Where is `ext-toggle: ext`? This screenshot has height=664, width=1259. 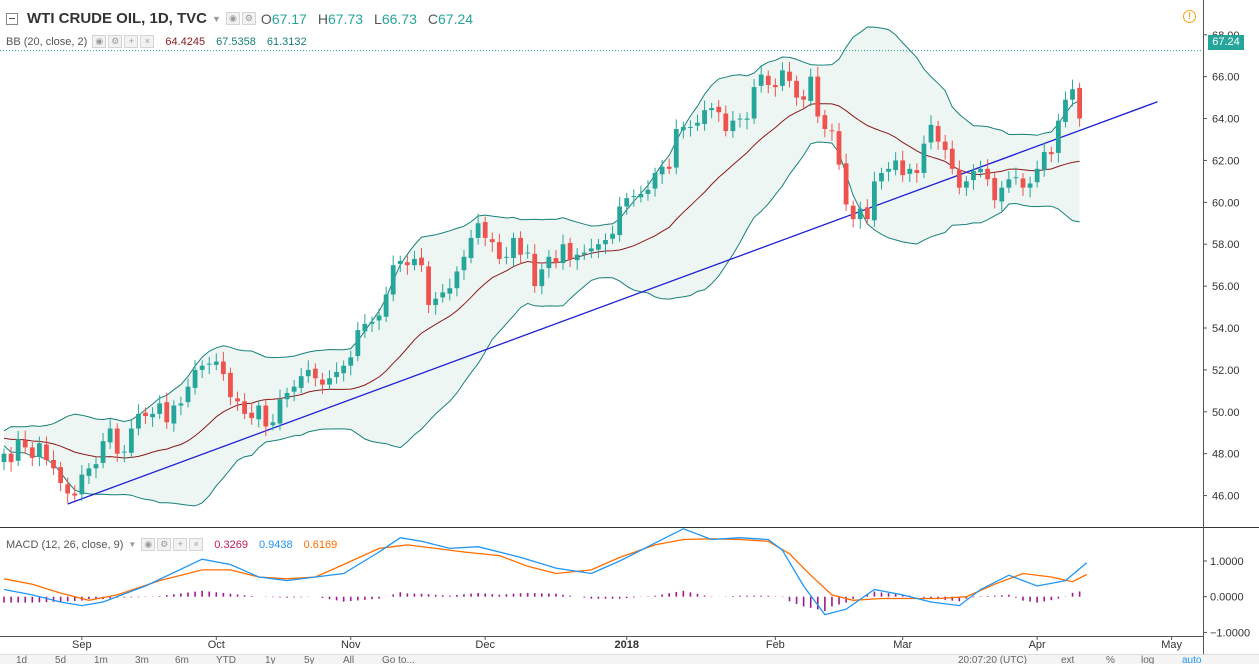 ext-toggle: ext is located at coordinates (1068, 659).